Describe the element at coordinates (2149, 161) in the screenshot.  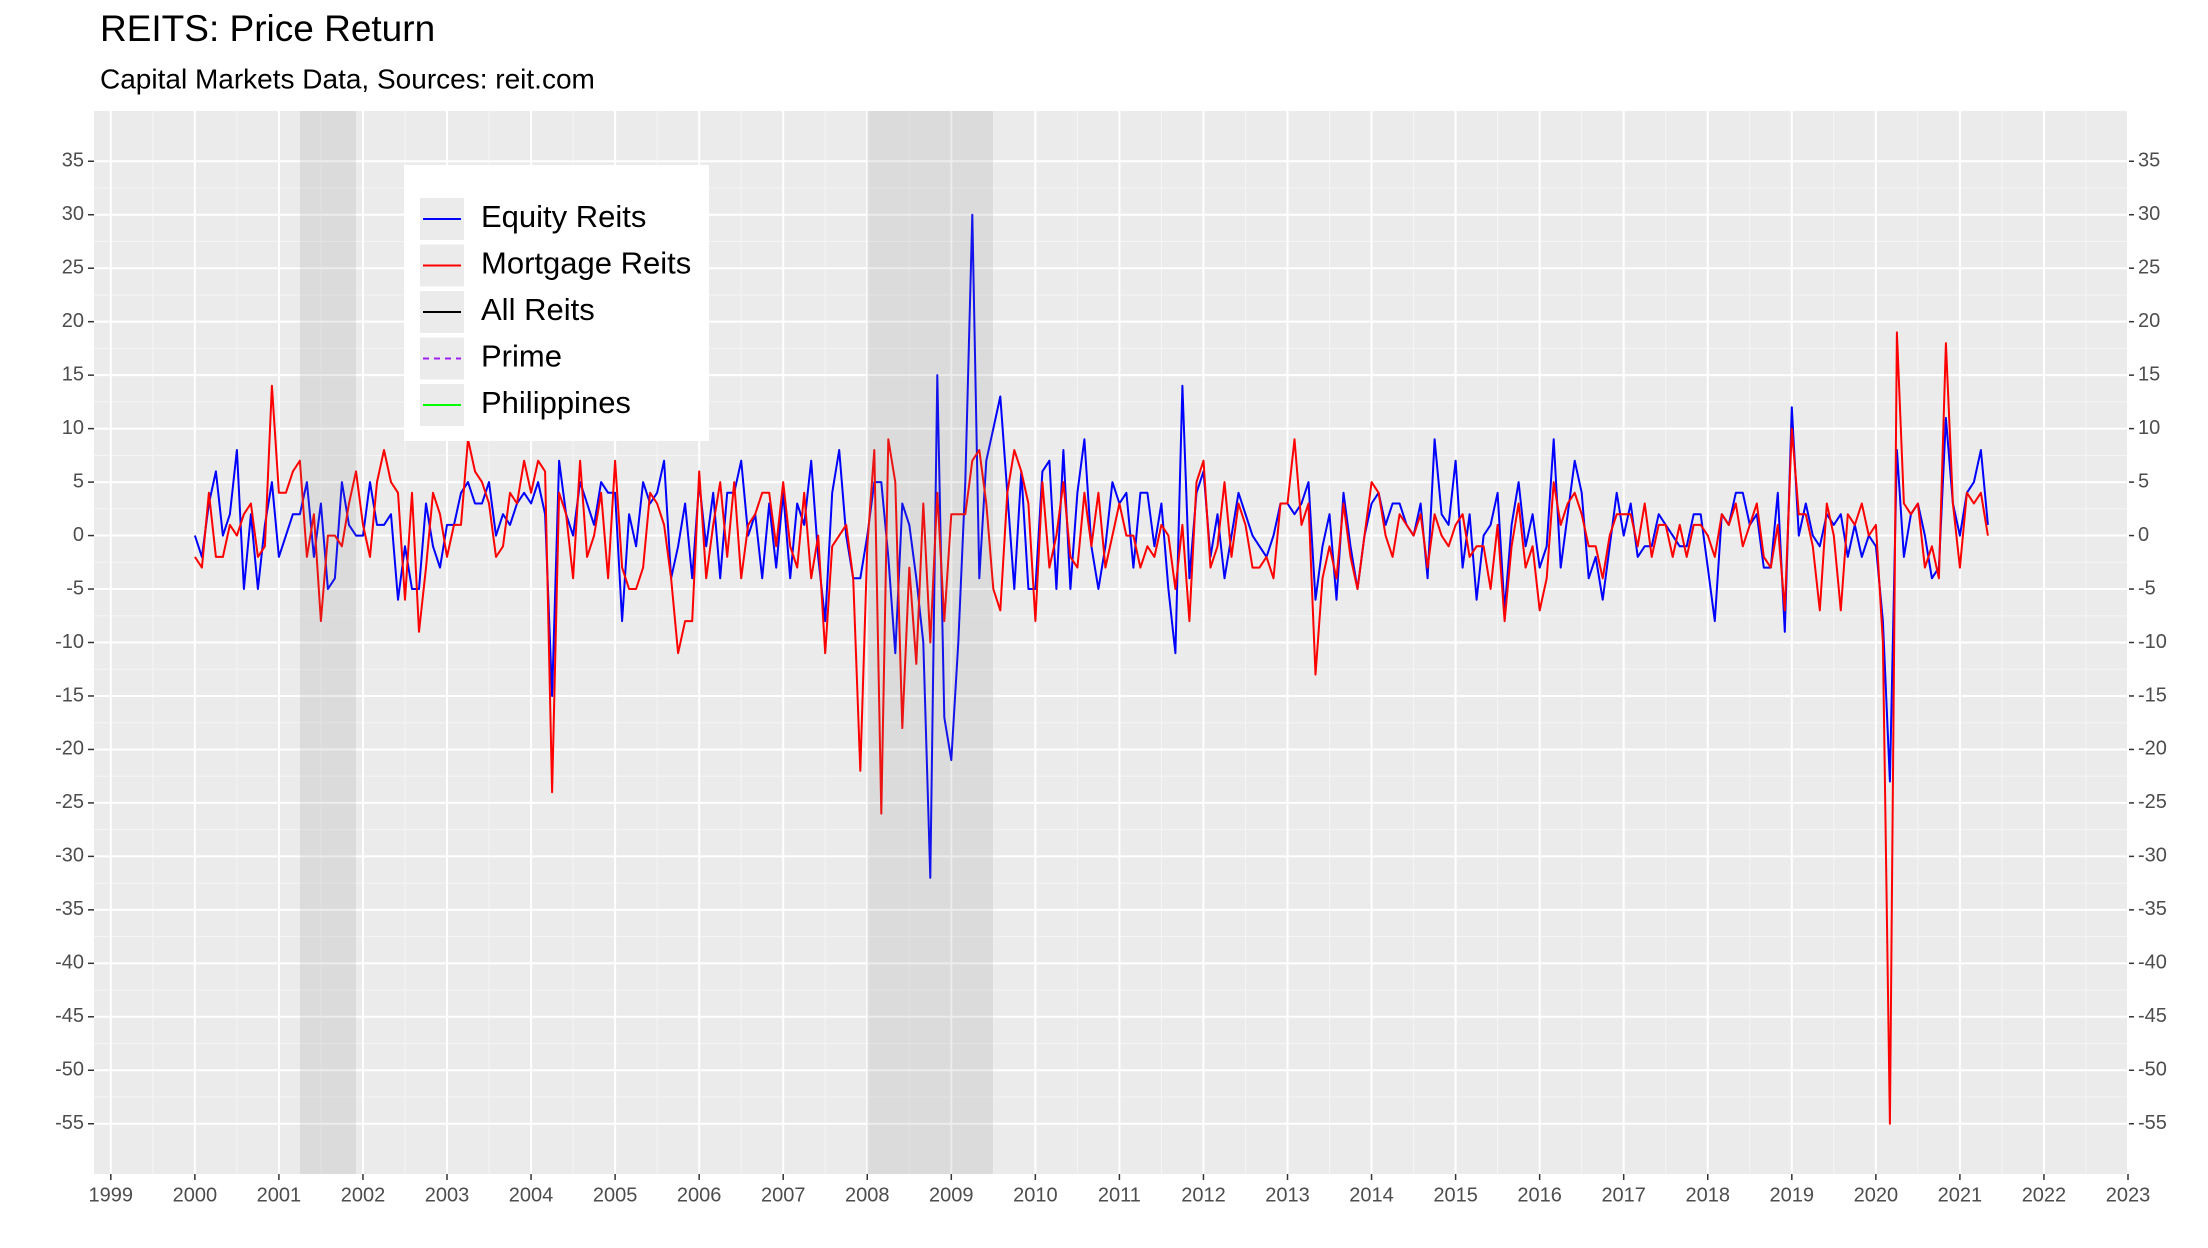
I see `y2-tick-label: 35` at that location.